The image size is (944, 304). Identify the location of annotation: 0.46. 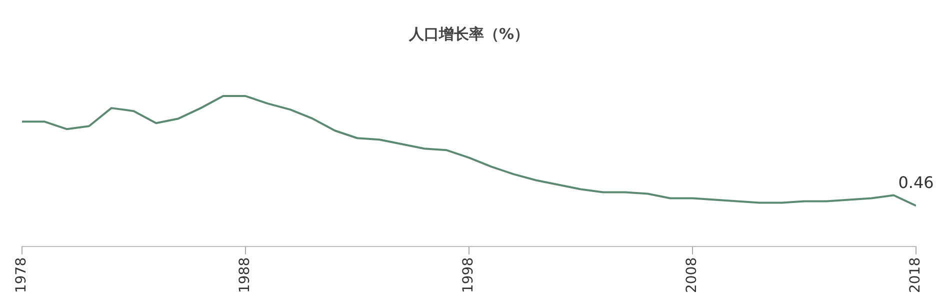
(916, 182).